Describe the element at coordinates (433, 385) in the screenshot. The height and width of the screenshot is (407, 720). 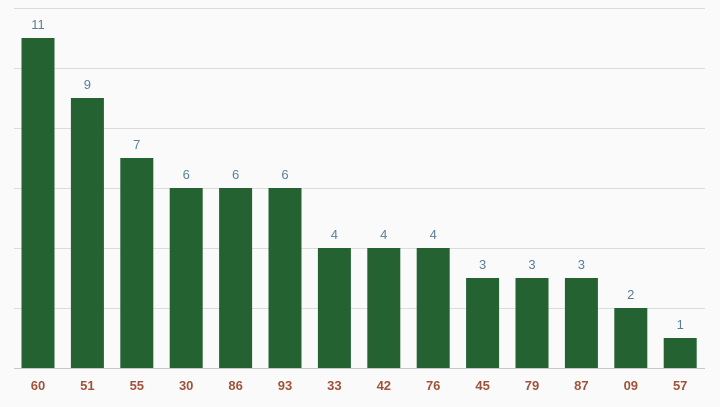
I see `x-tick-label-76: 76` at that location.